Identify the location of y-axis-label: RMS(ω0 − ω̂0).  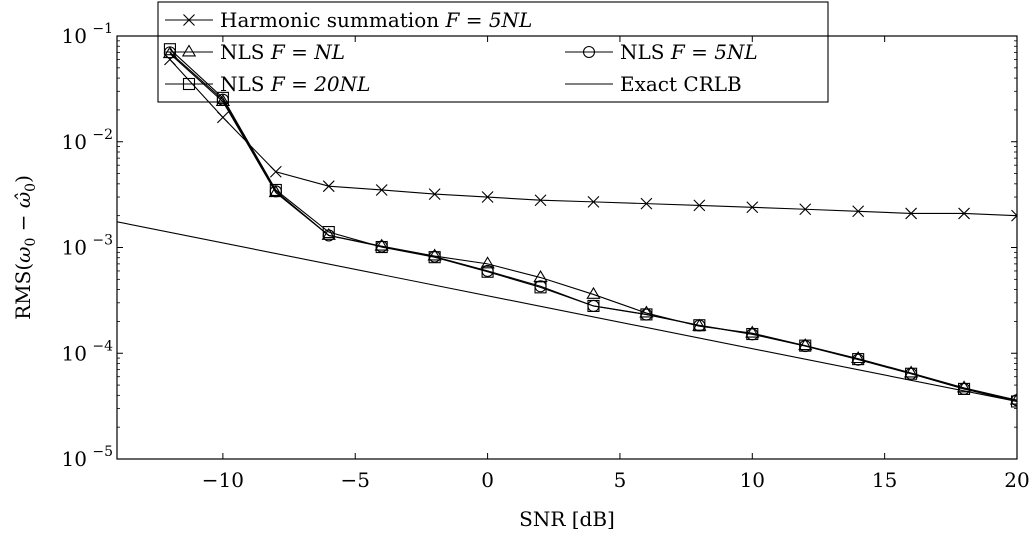
(25, 247).